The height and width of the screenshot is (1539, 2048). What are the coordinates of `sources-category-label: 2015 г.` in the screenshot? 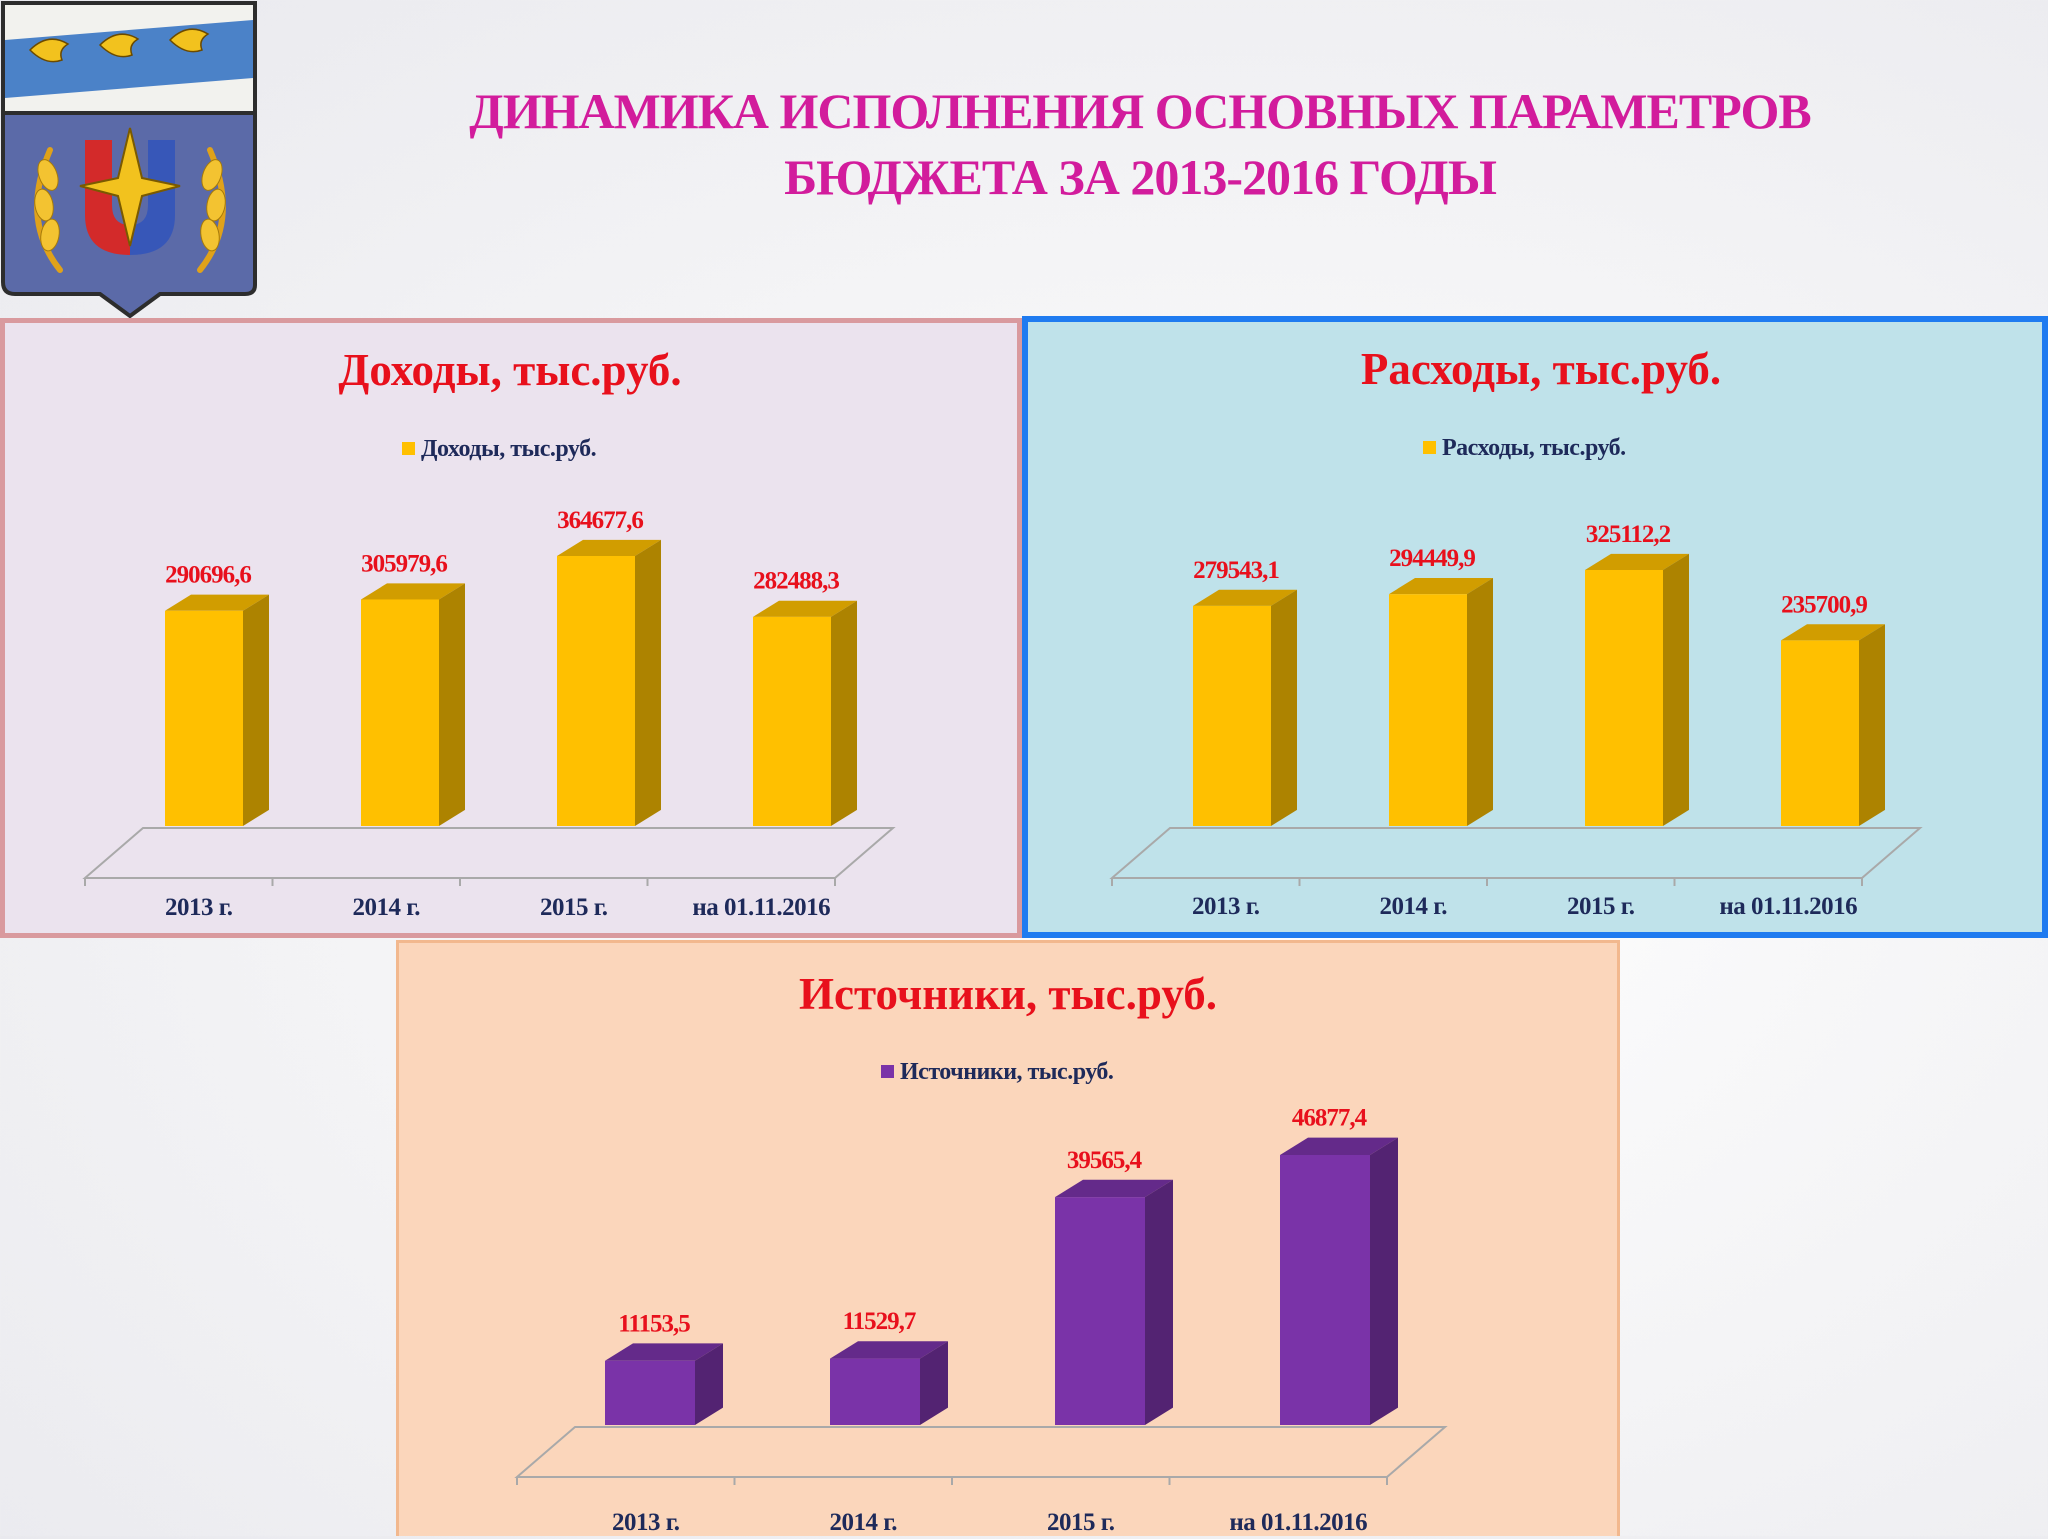 It's located at (1081, 1522).